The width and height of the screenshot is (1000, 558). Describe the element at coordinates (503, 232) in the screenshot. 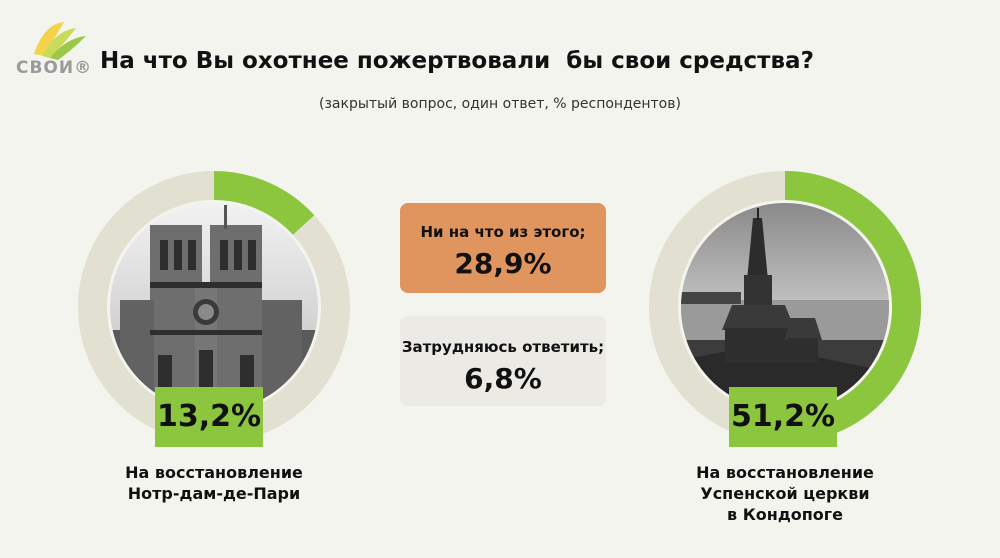

I see `none-of-these-label: Ни на что из этого;` at that location.